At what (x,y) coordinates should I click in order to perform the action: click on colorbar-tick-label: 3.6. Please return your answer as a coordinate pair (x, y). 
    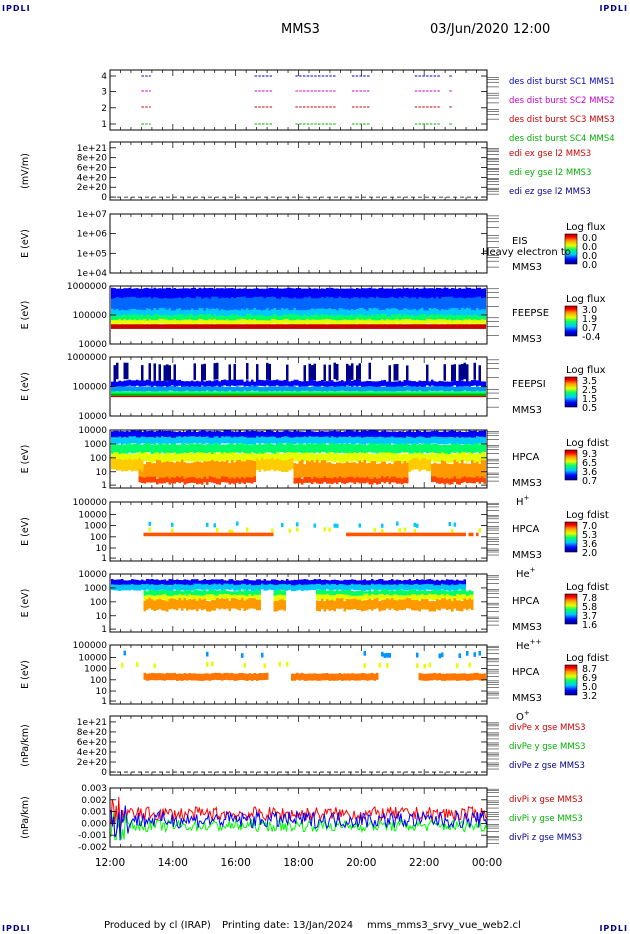
    Looking at the image, I should click on (589, 472).